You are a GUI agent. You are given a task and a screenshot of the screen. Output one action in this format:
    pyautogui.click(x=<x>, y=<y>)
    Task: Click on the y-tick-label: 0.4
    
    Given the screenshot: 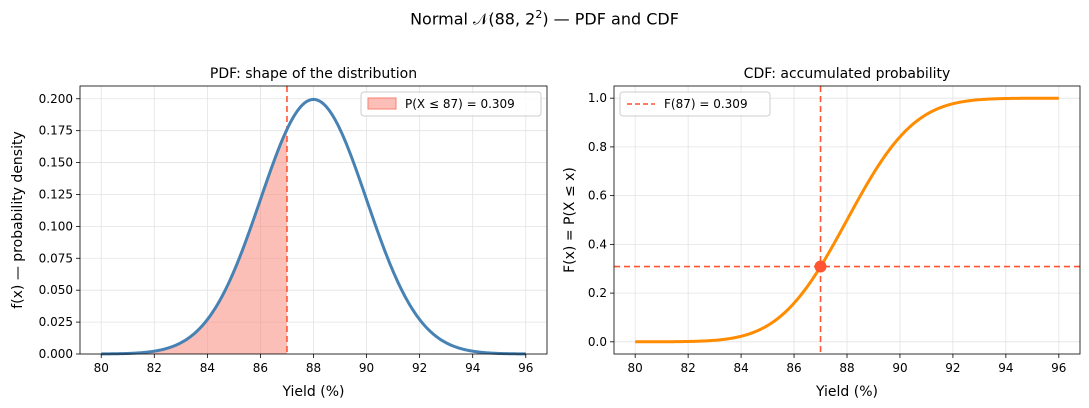 What is the action you would take?
    pyautogui.click(x=597, y=244)
    